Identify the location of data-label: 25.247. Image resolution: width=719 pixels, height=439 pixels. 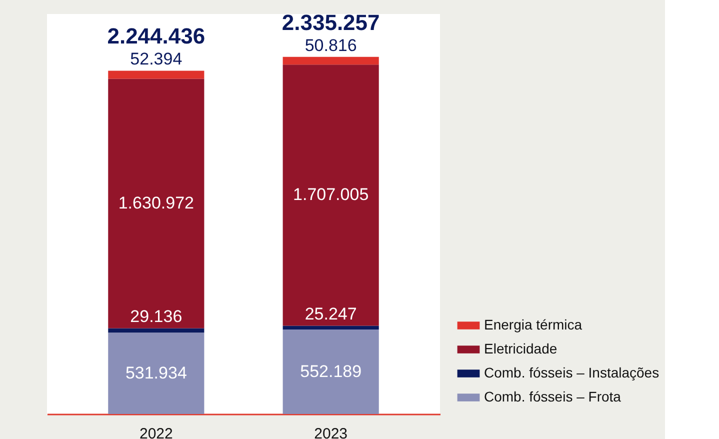
(330, 314).